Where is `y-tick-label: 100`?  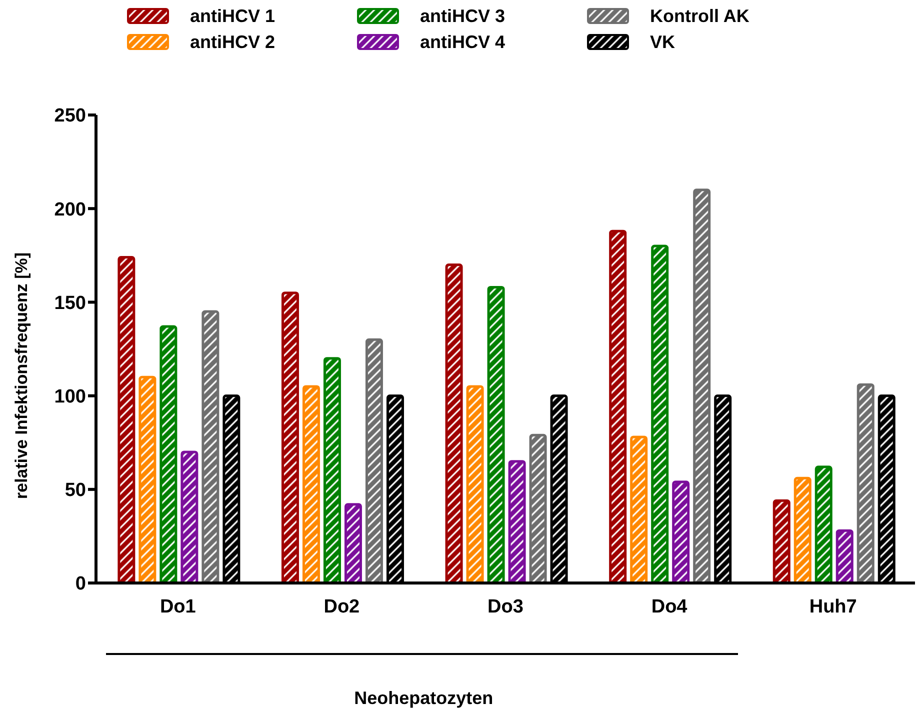 y-tick-label: 100 is located at coordinates (70, 397).